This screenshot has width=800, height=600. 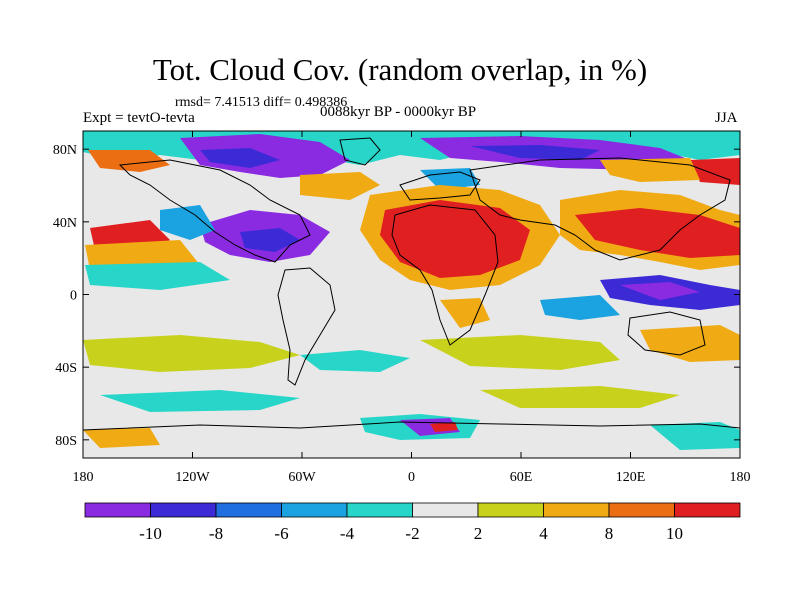 What do you see at coordinates (65, 150) in the screenshot?
I see `lat-tick-label: 80N` at bounding box center [65, 150].